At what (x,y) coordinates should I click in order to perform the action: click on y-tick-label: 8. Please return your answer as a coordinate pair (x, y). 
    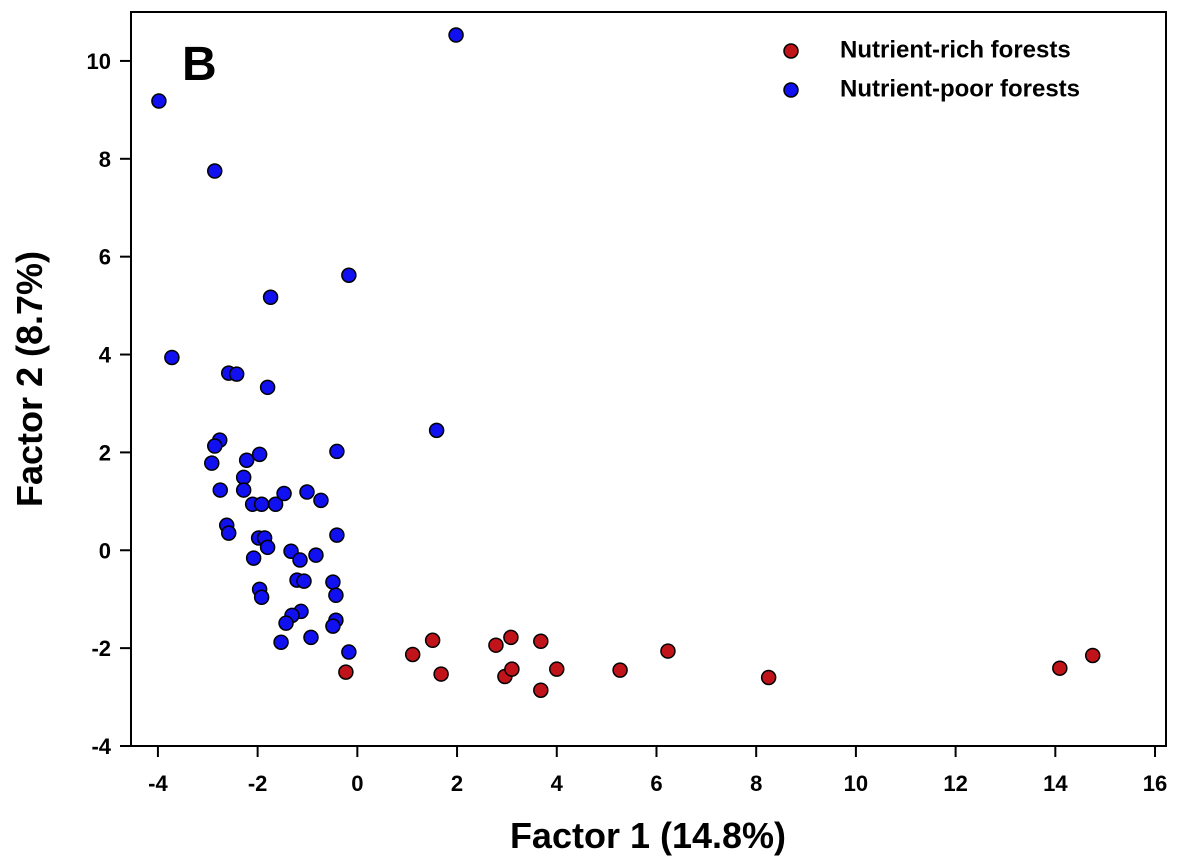
    Looking at the image, I should click on (105, 159).